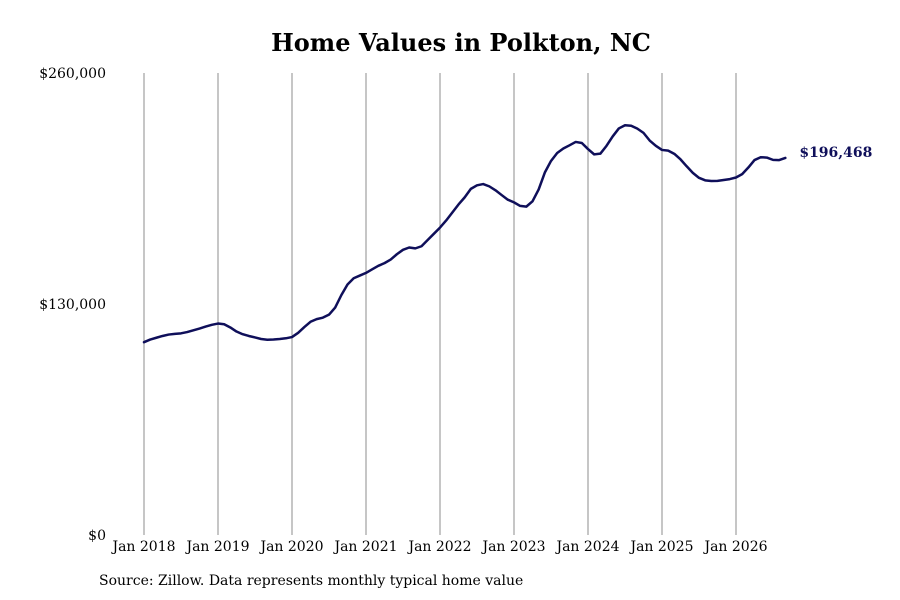  I want to click on x-tick-label: Jan 2022, so click(438, 547).